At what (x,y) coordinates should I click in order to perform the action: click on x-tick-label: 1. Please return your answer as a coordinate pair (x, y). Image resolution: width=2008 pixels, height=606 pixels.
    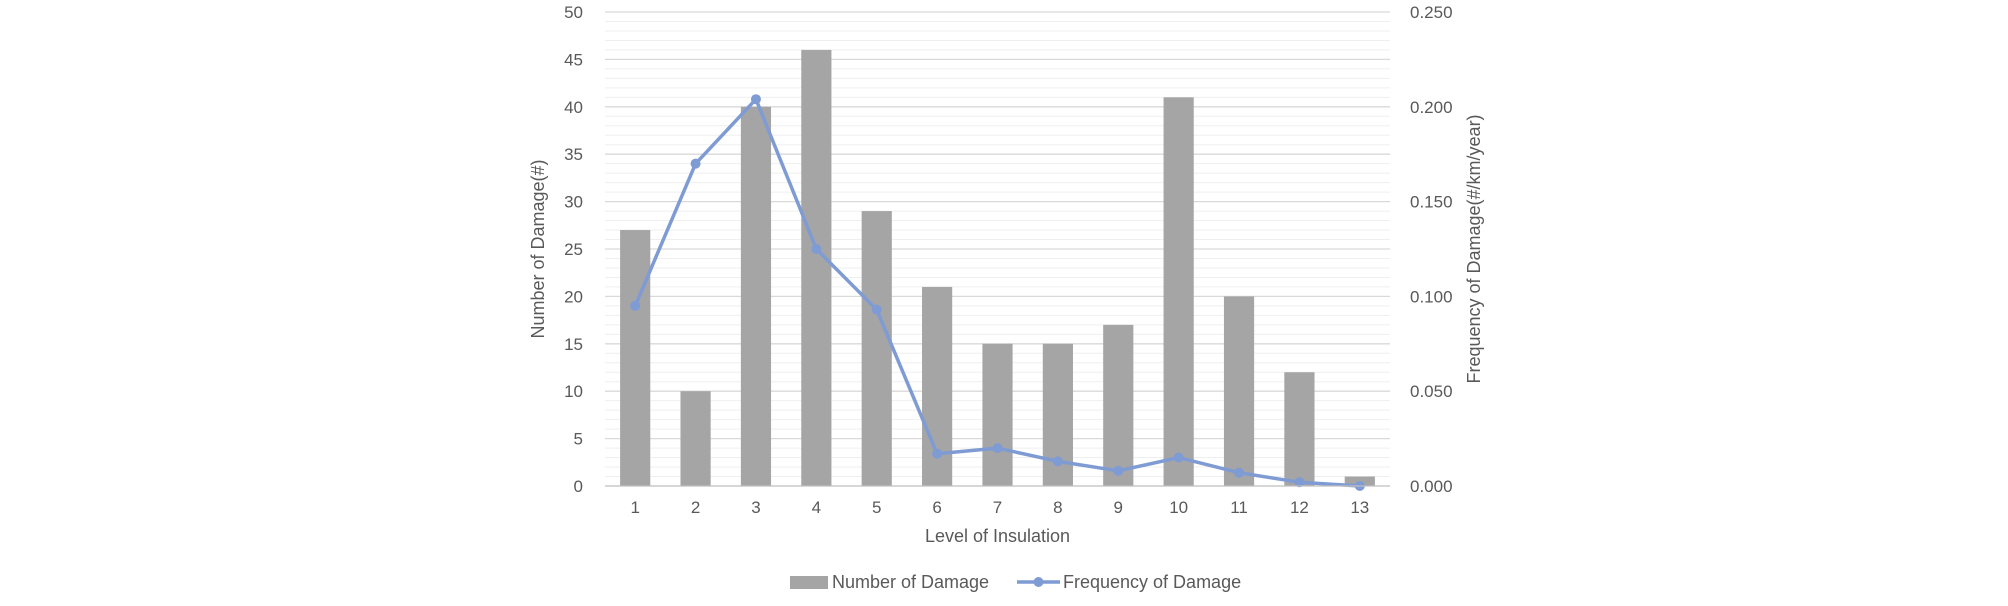
    Looking at the image, I should click on (634, 507).